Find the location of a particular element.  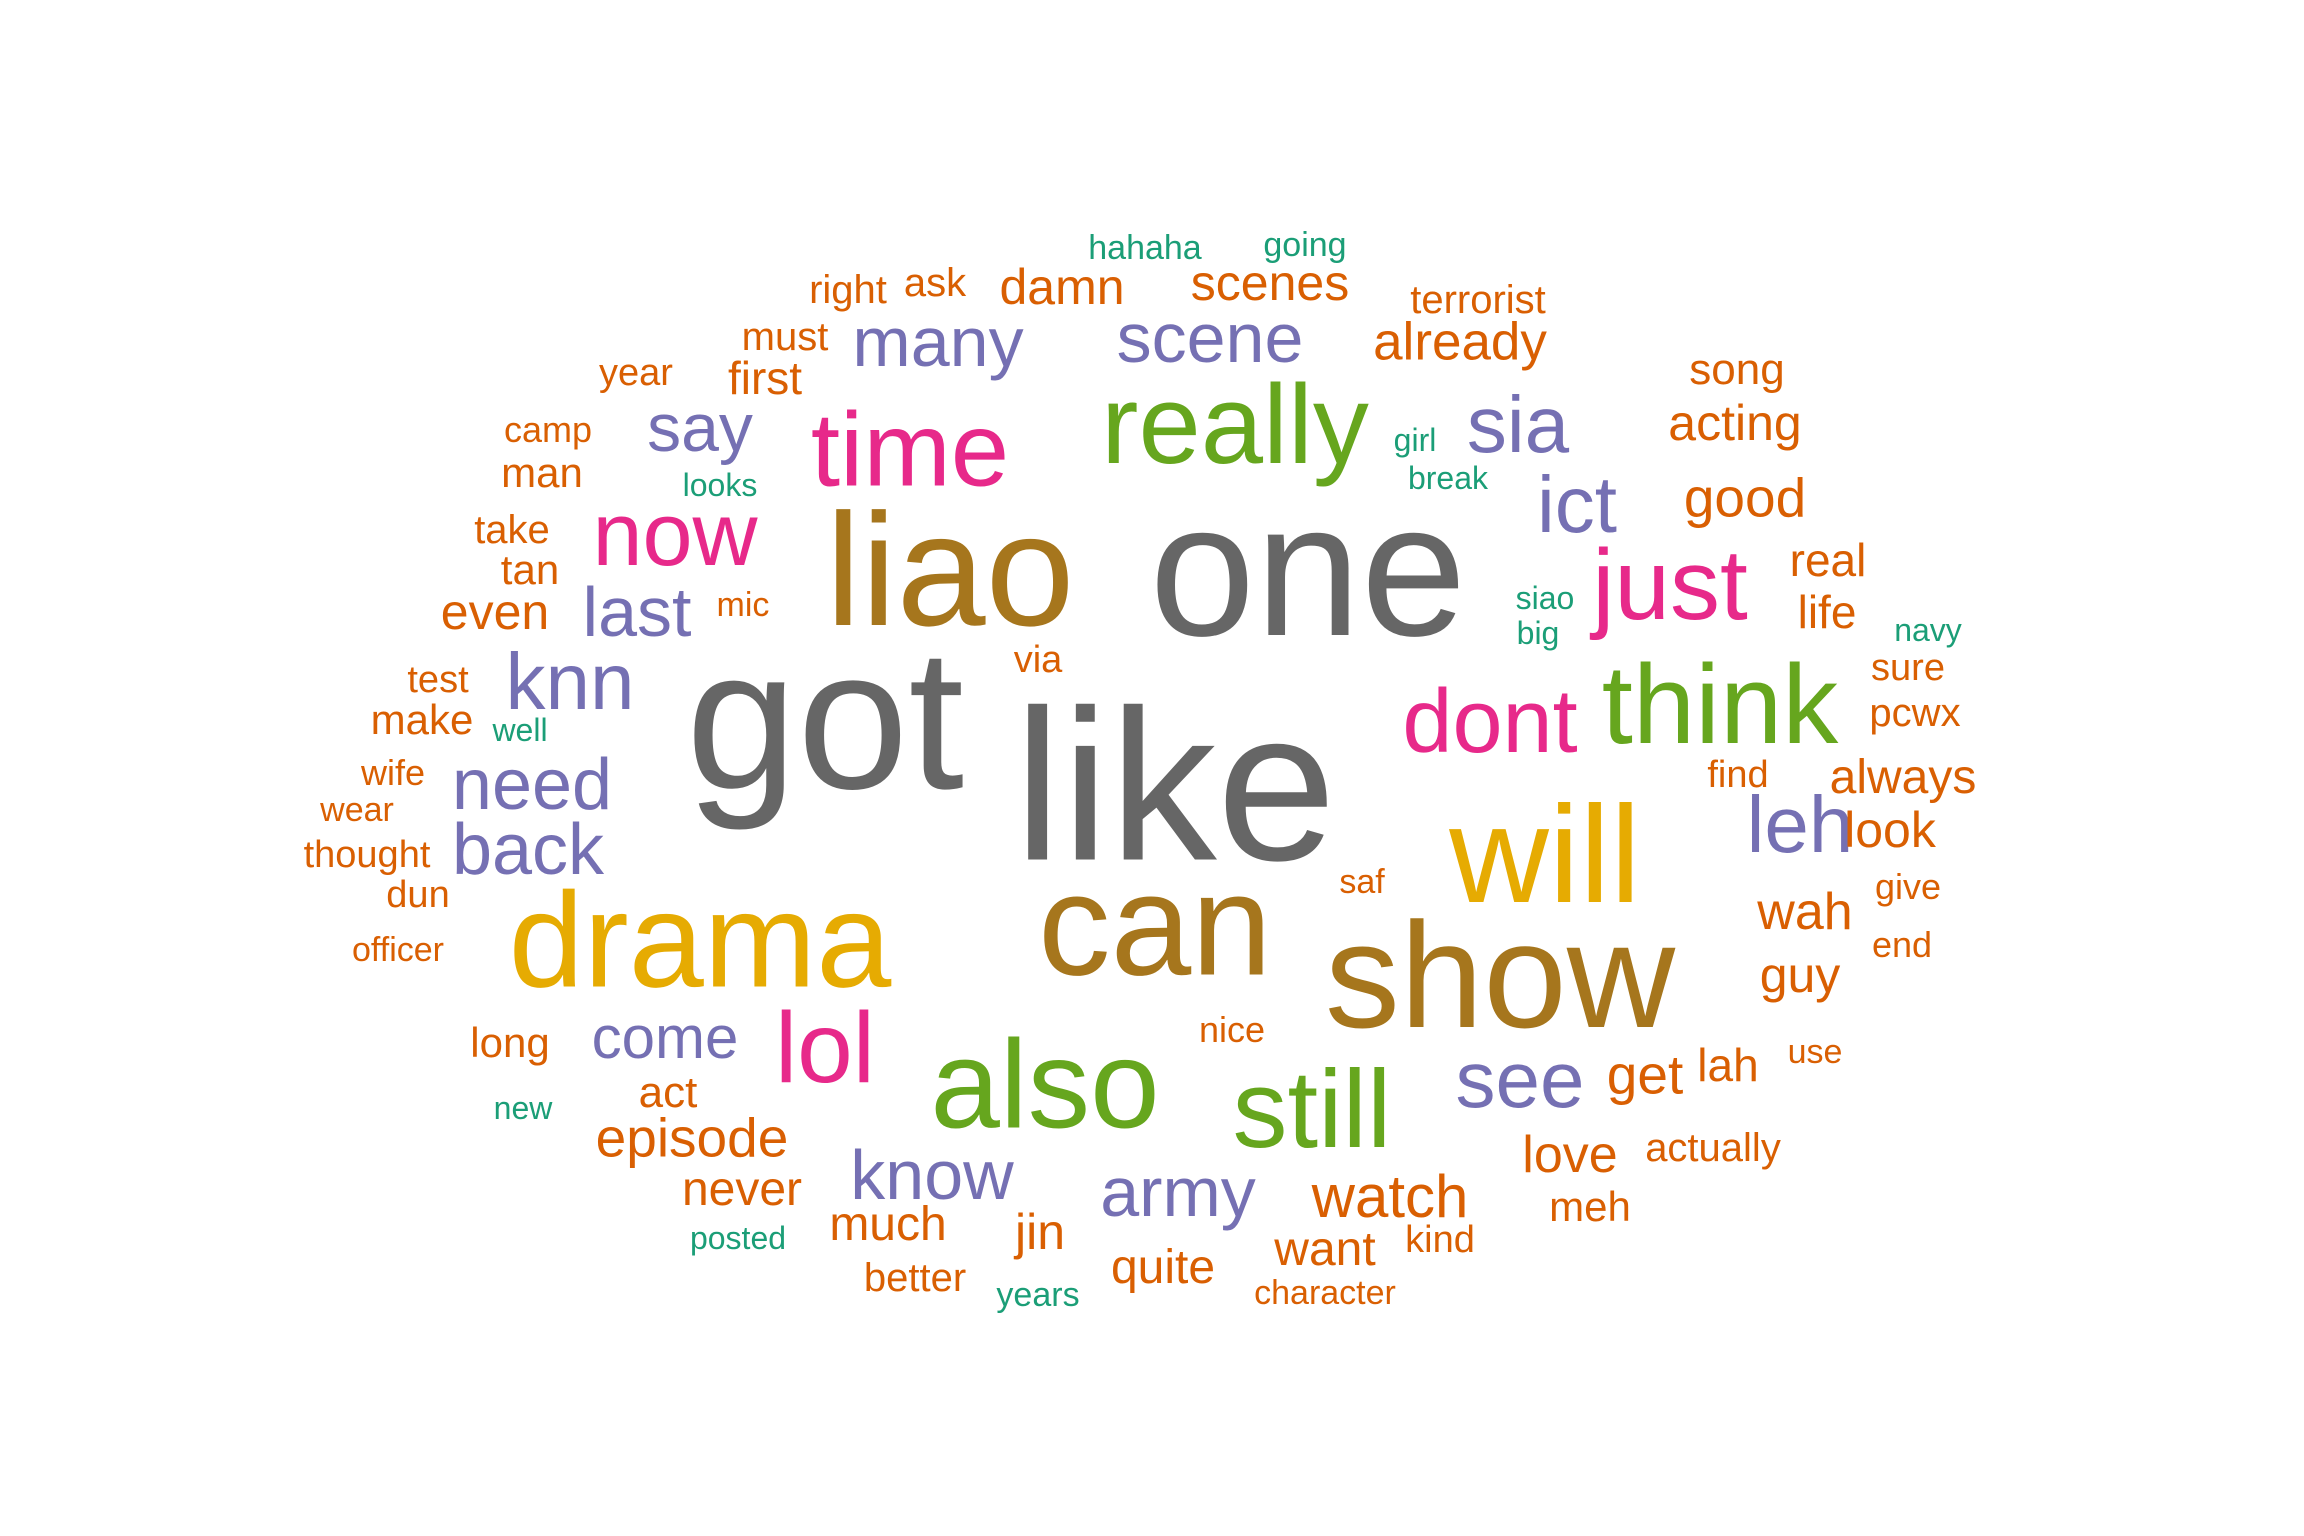

word-make: make is located at coordinates (422, 719).